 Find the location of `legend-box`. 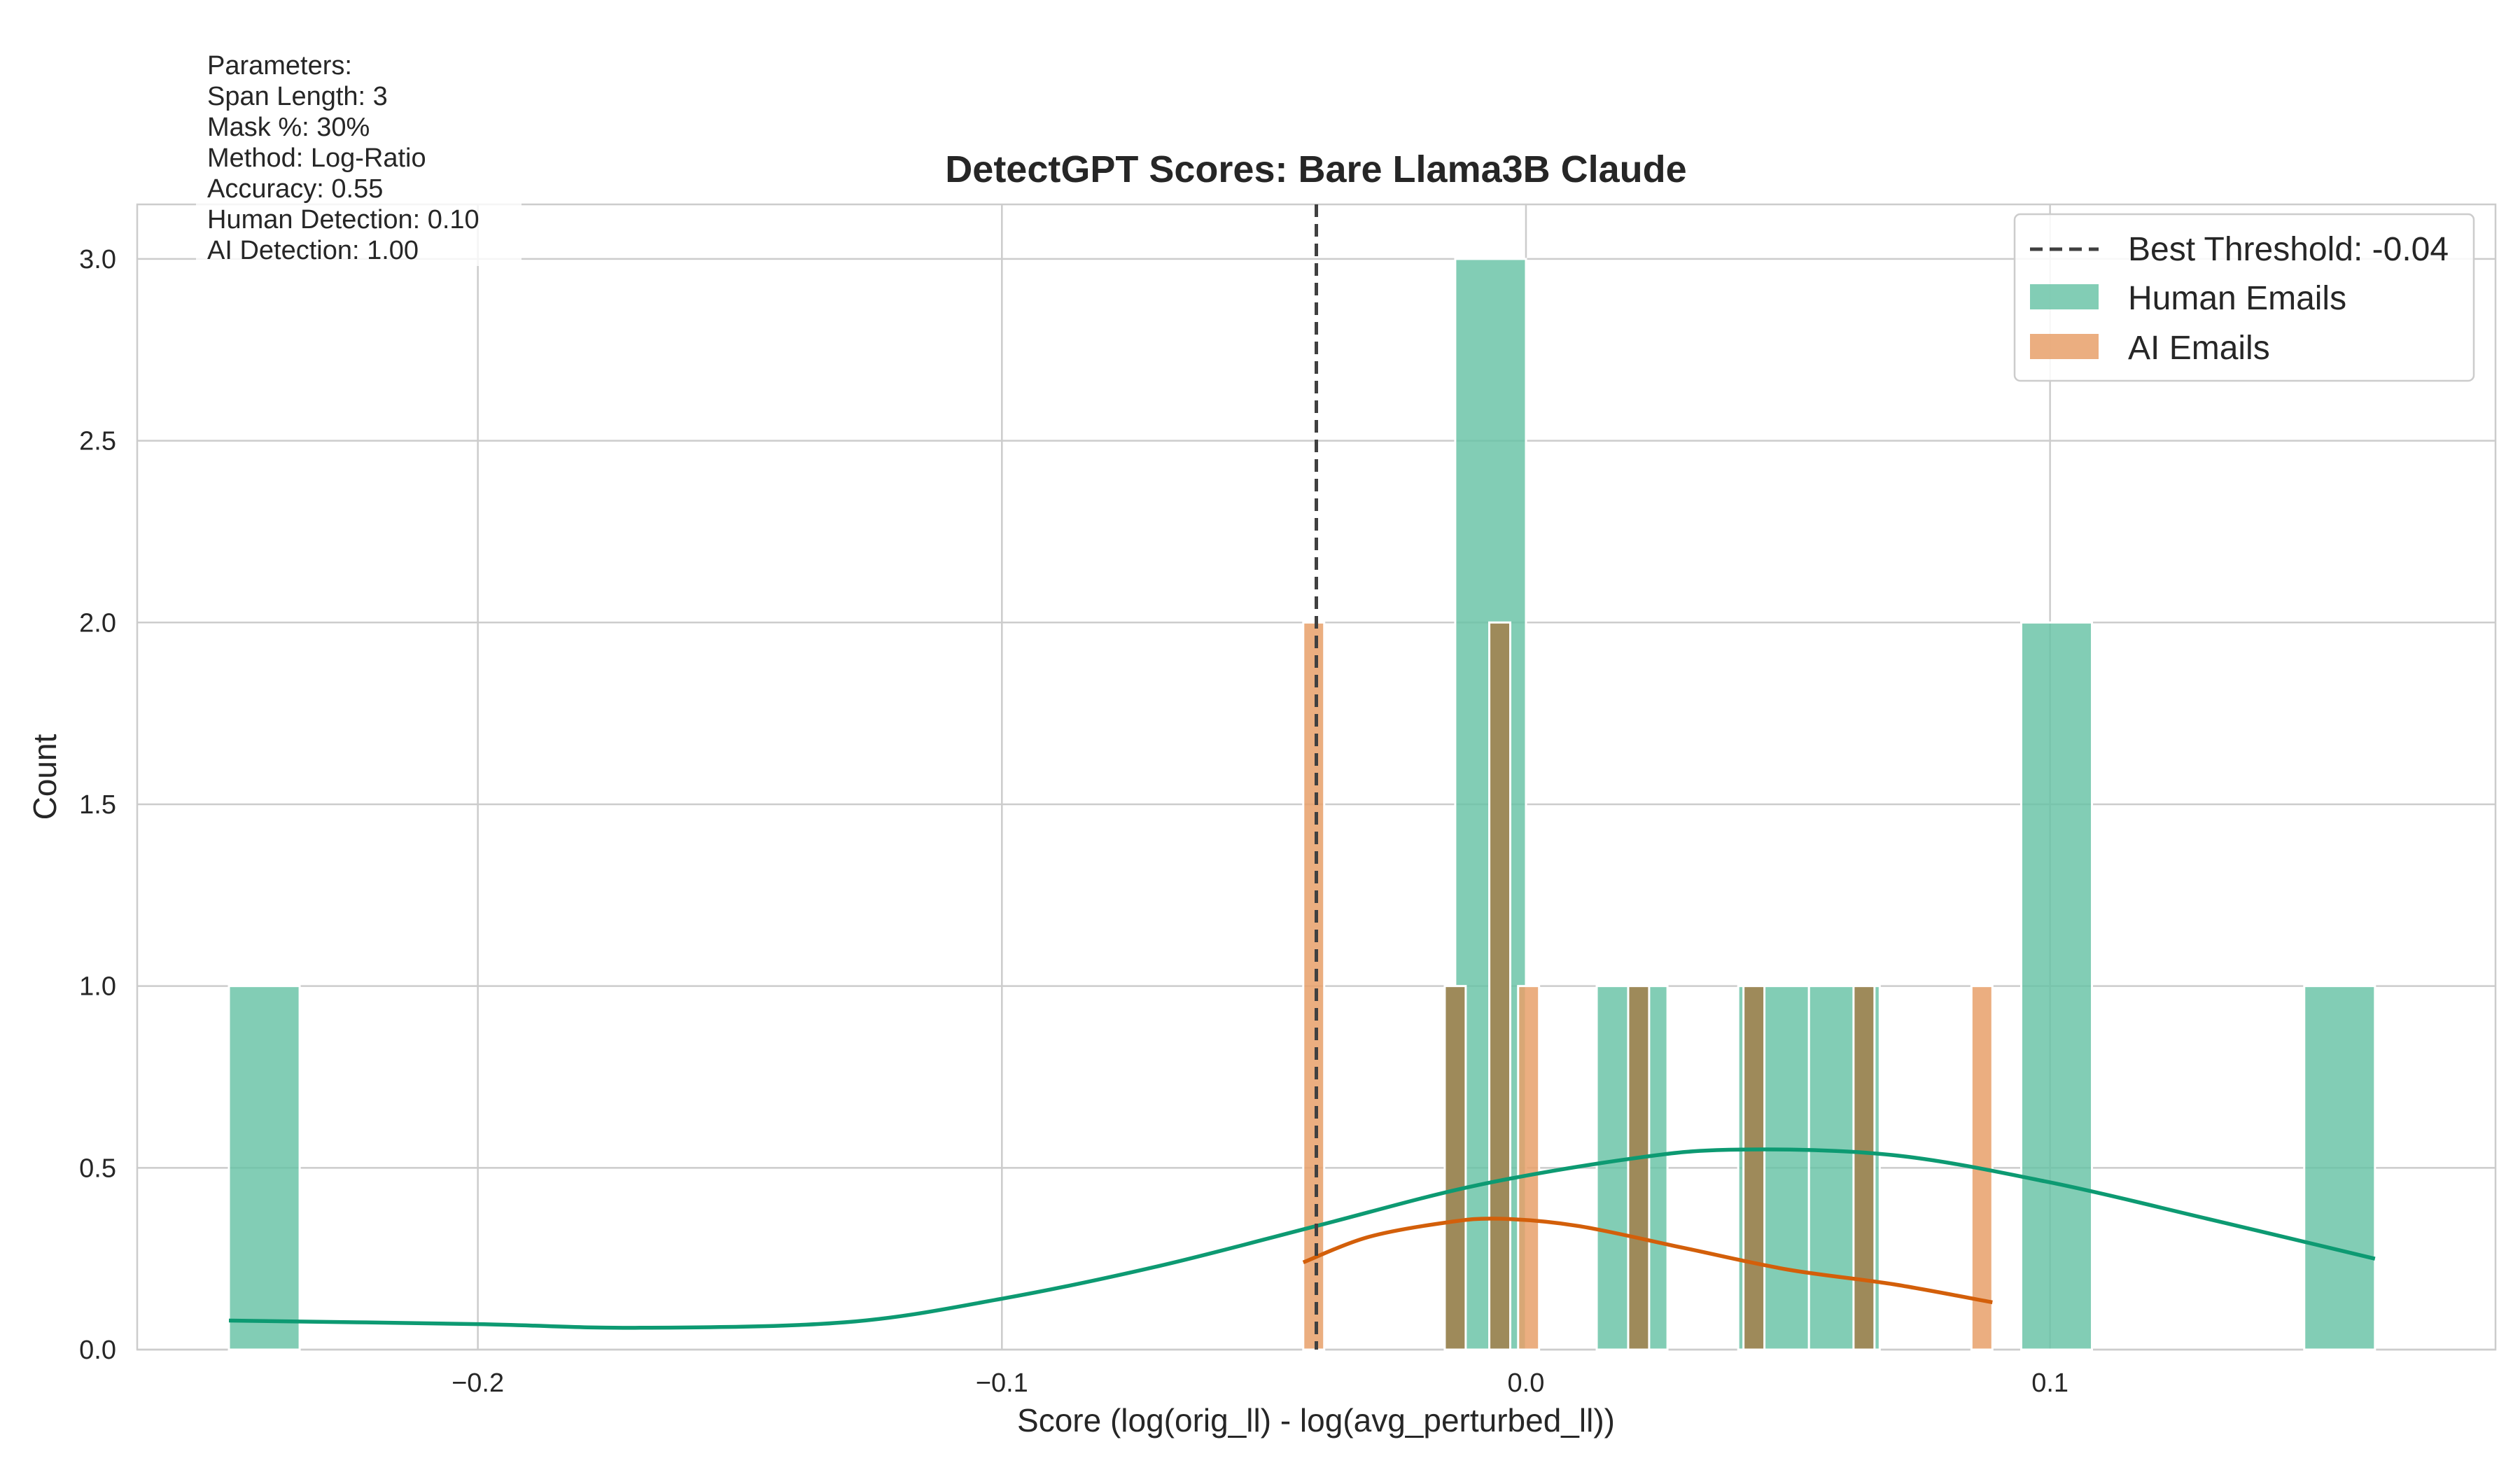

legend-box is located at coordinates (2244, 297).